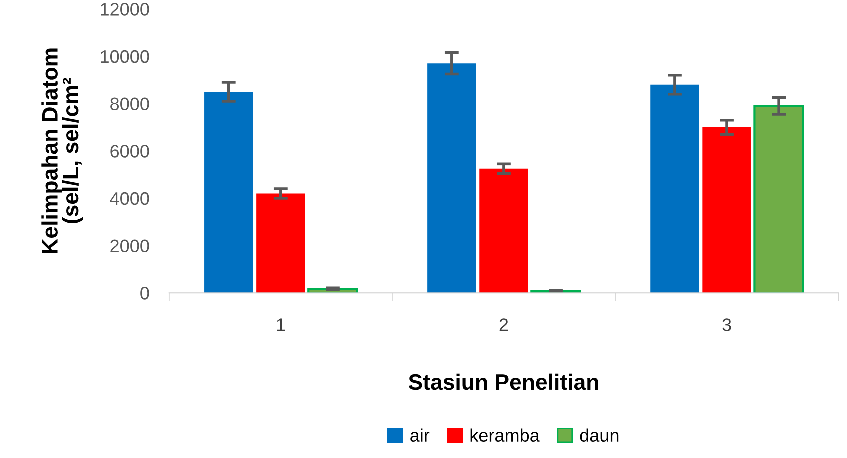 The height and width of the screenshot is (458, 847). What do you see at coordinates (504, 325) in the screenshot?
I see `x-tick-label: 2` at bounding box center [504, 325].